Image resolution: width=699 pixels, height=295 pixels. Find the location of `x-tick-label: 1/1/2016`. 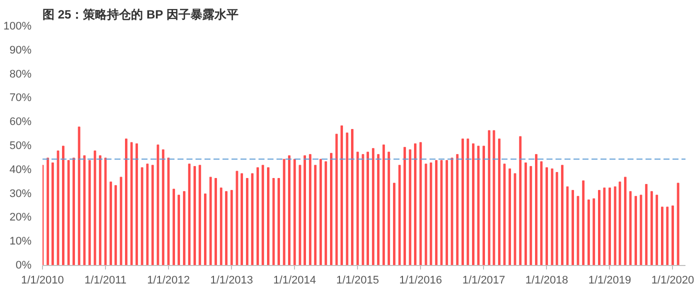

x-tick-label: 1/1/2016 is located at coordinates (420, 280).